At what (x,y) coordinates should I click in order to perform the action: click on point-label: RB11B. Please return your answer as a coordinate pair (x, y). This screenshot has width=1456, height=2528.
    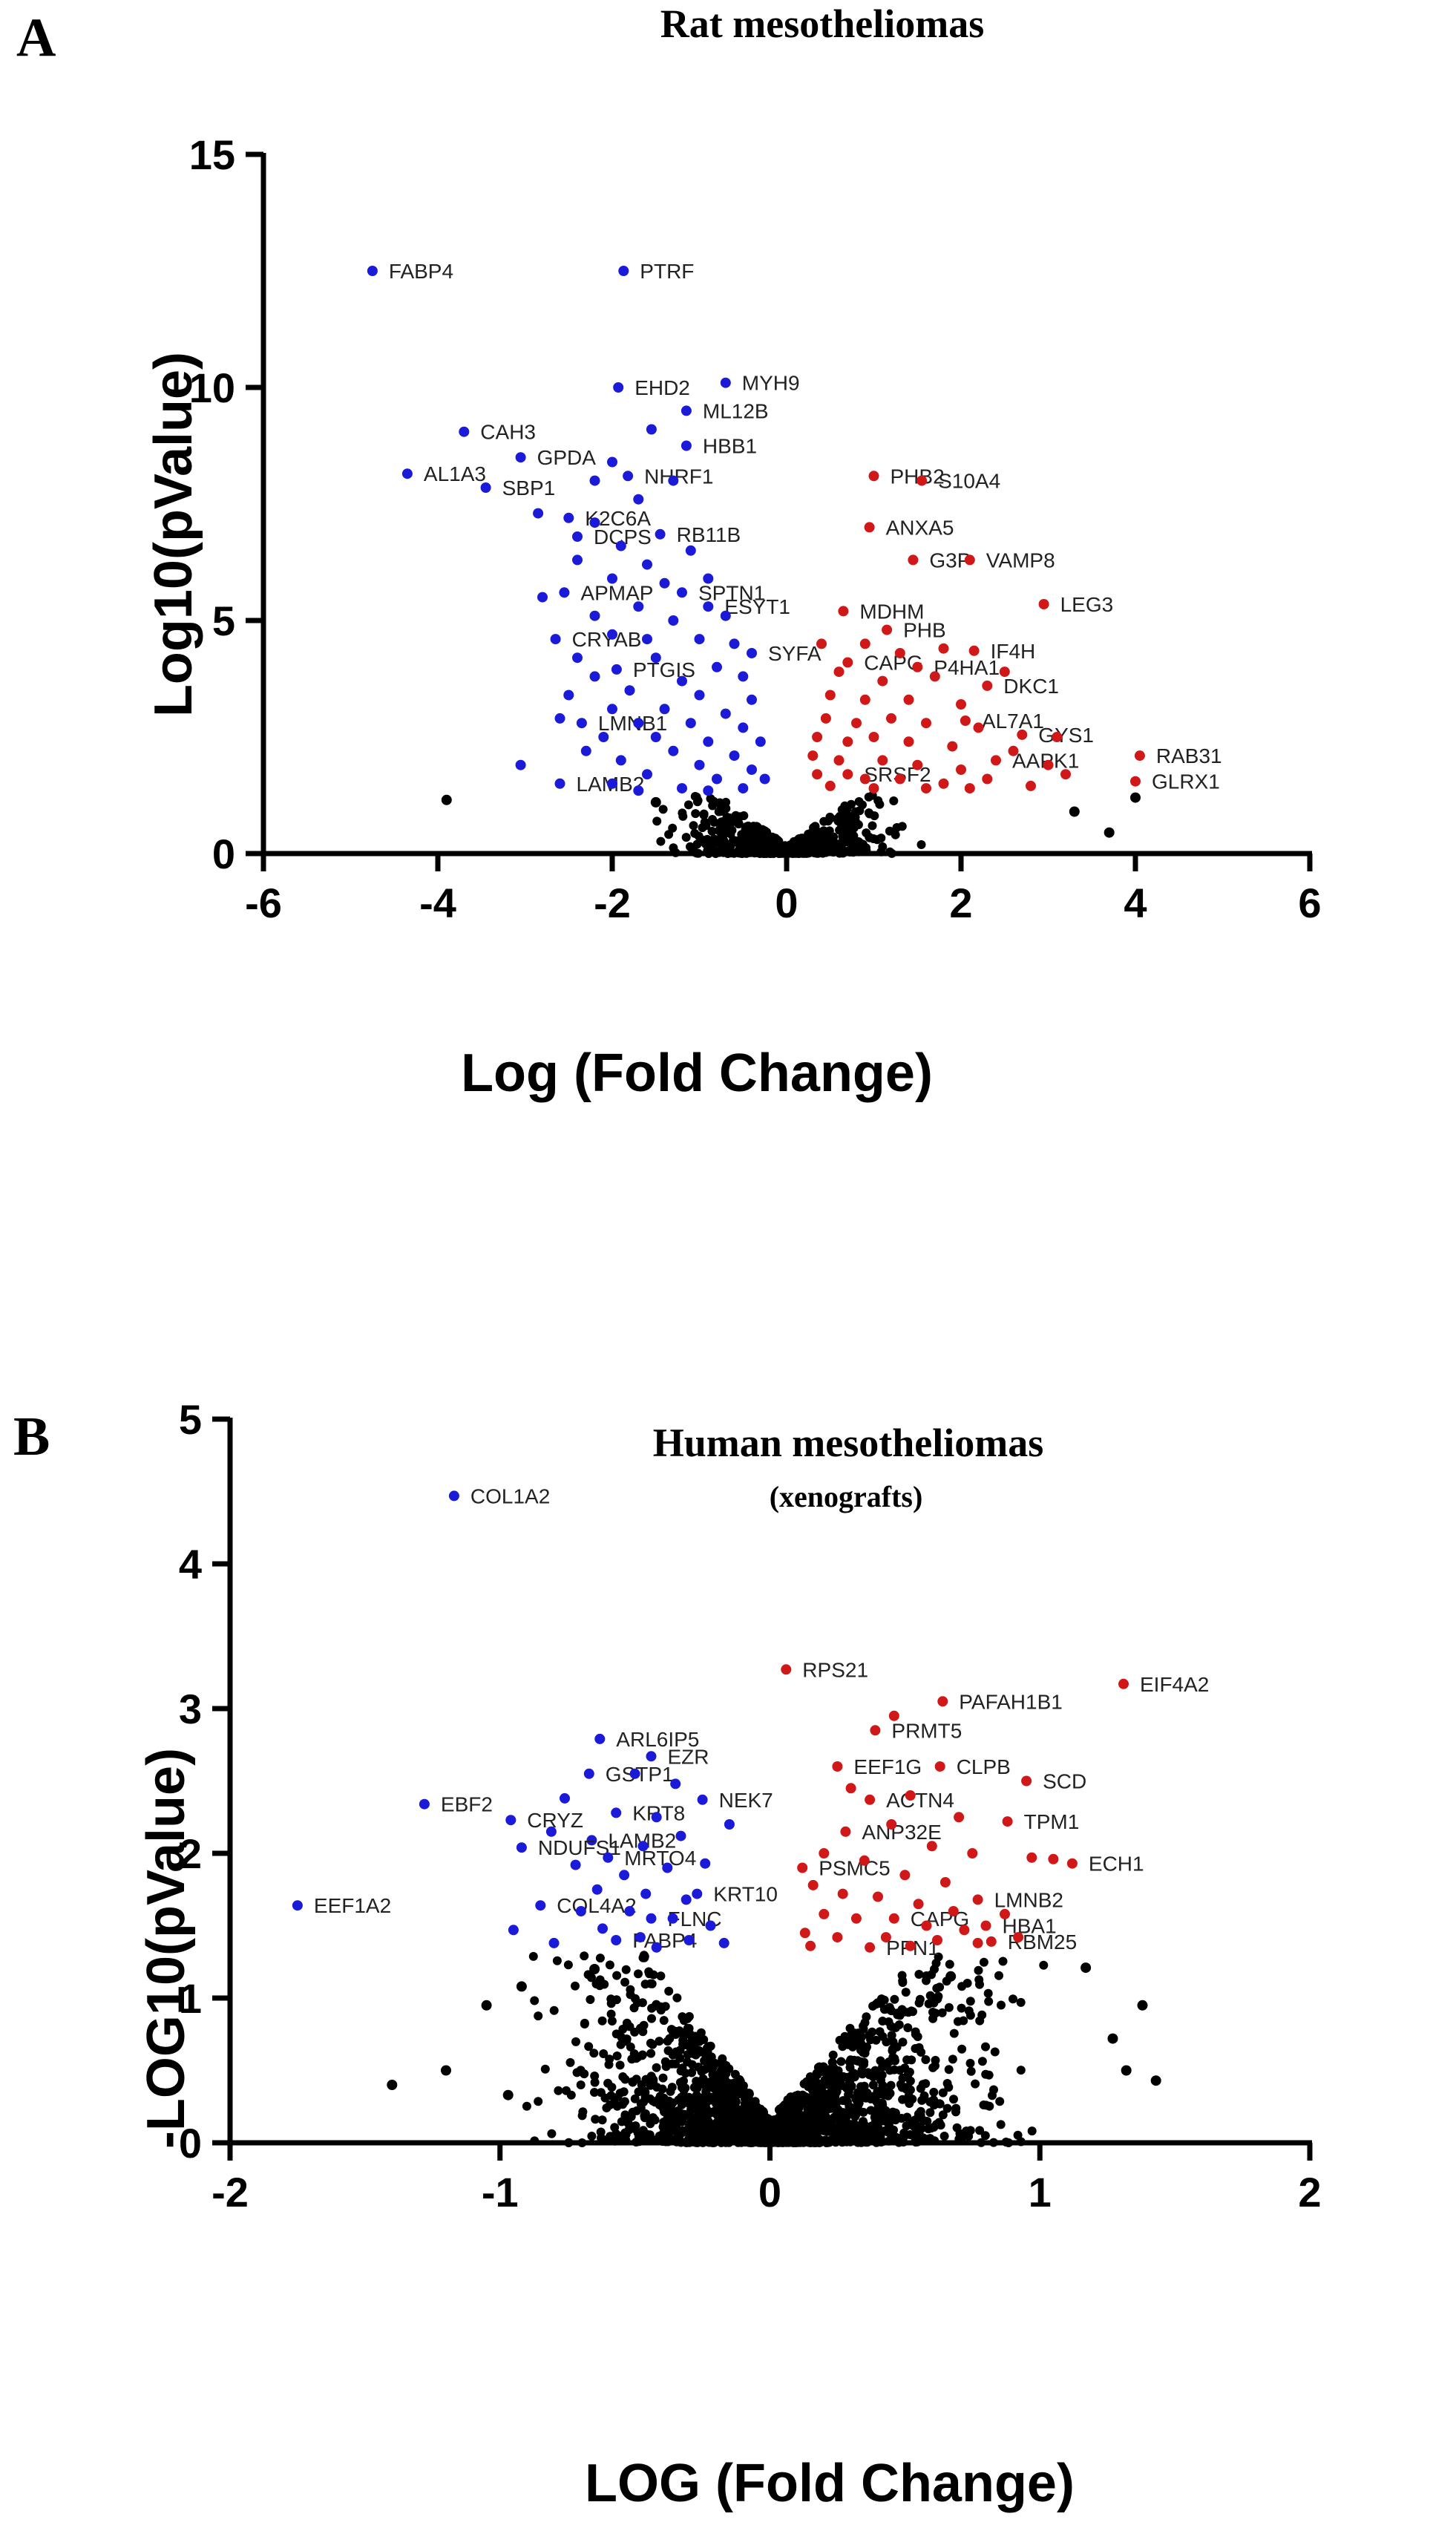
    Looking at the image, I should click on (709, 534).